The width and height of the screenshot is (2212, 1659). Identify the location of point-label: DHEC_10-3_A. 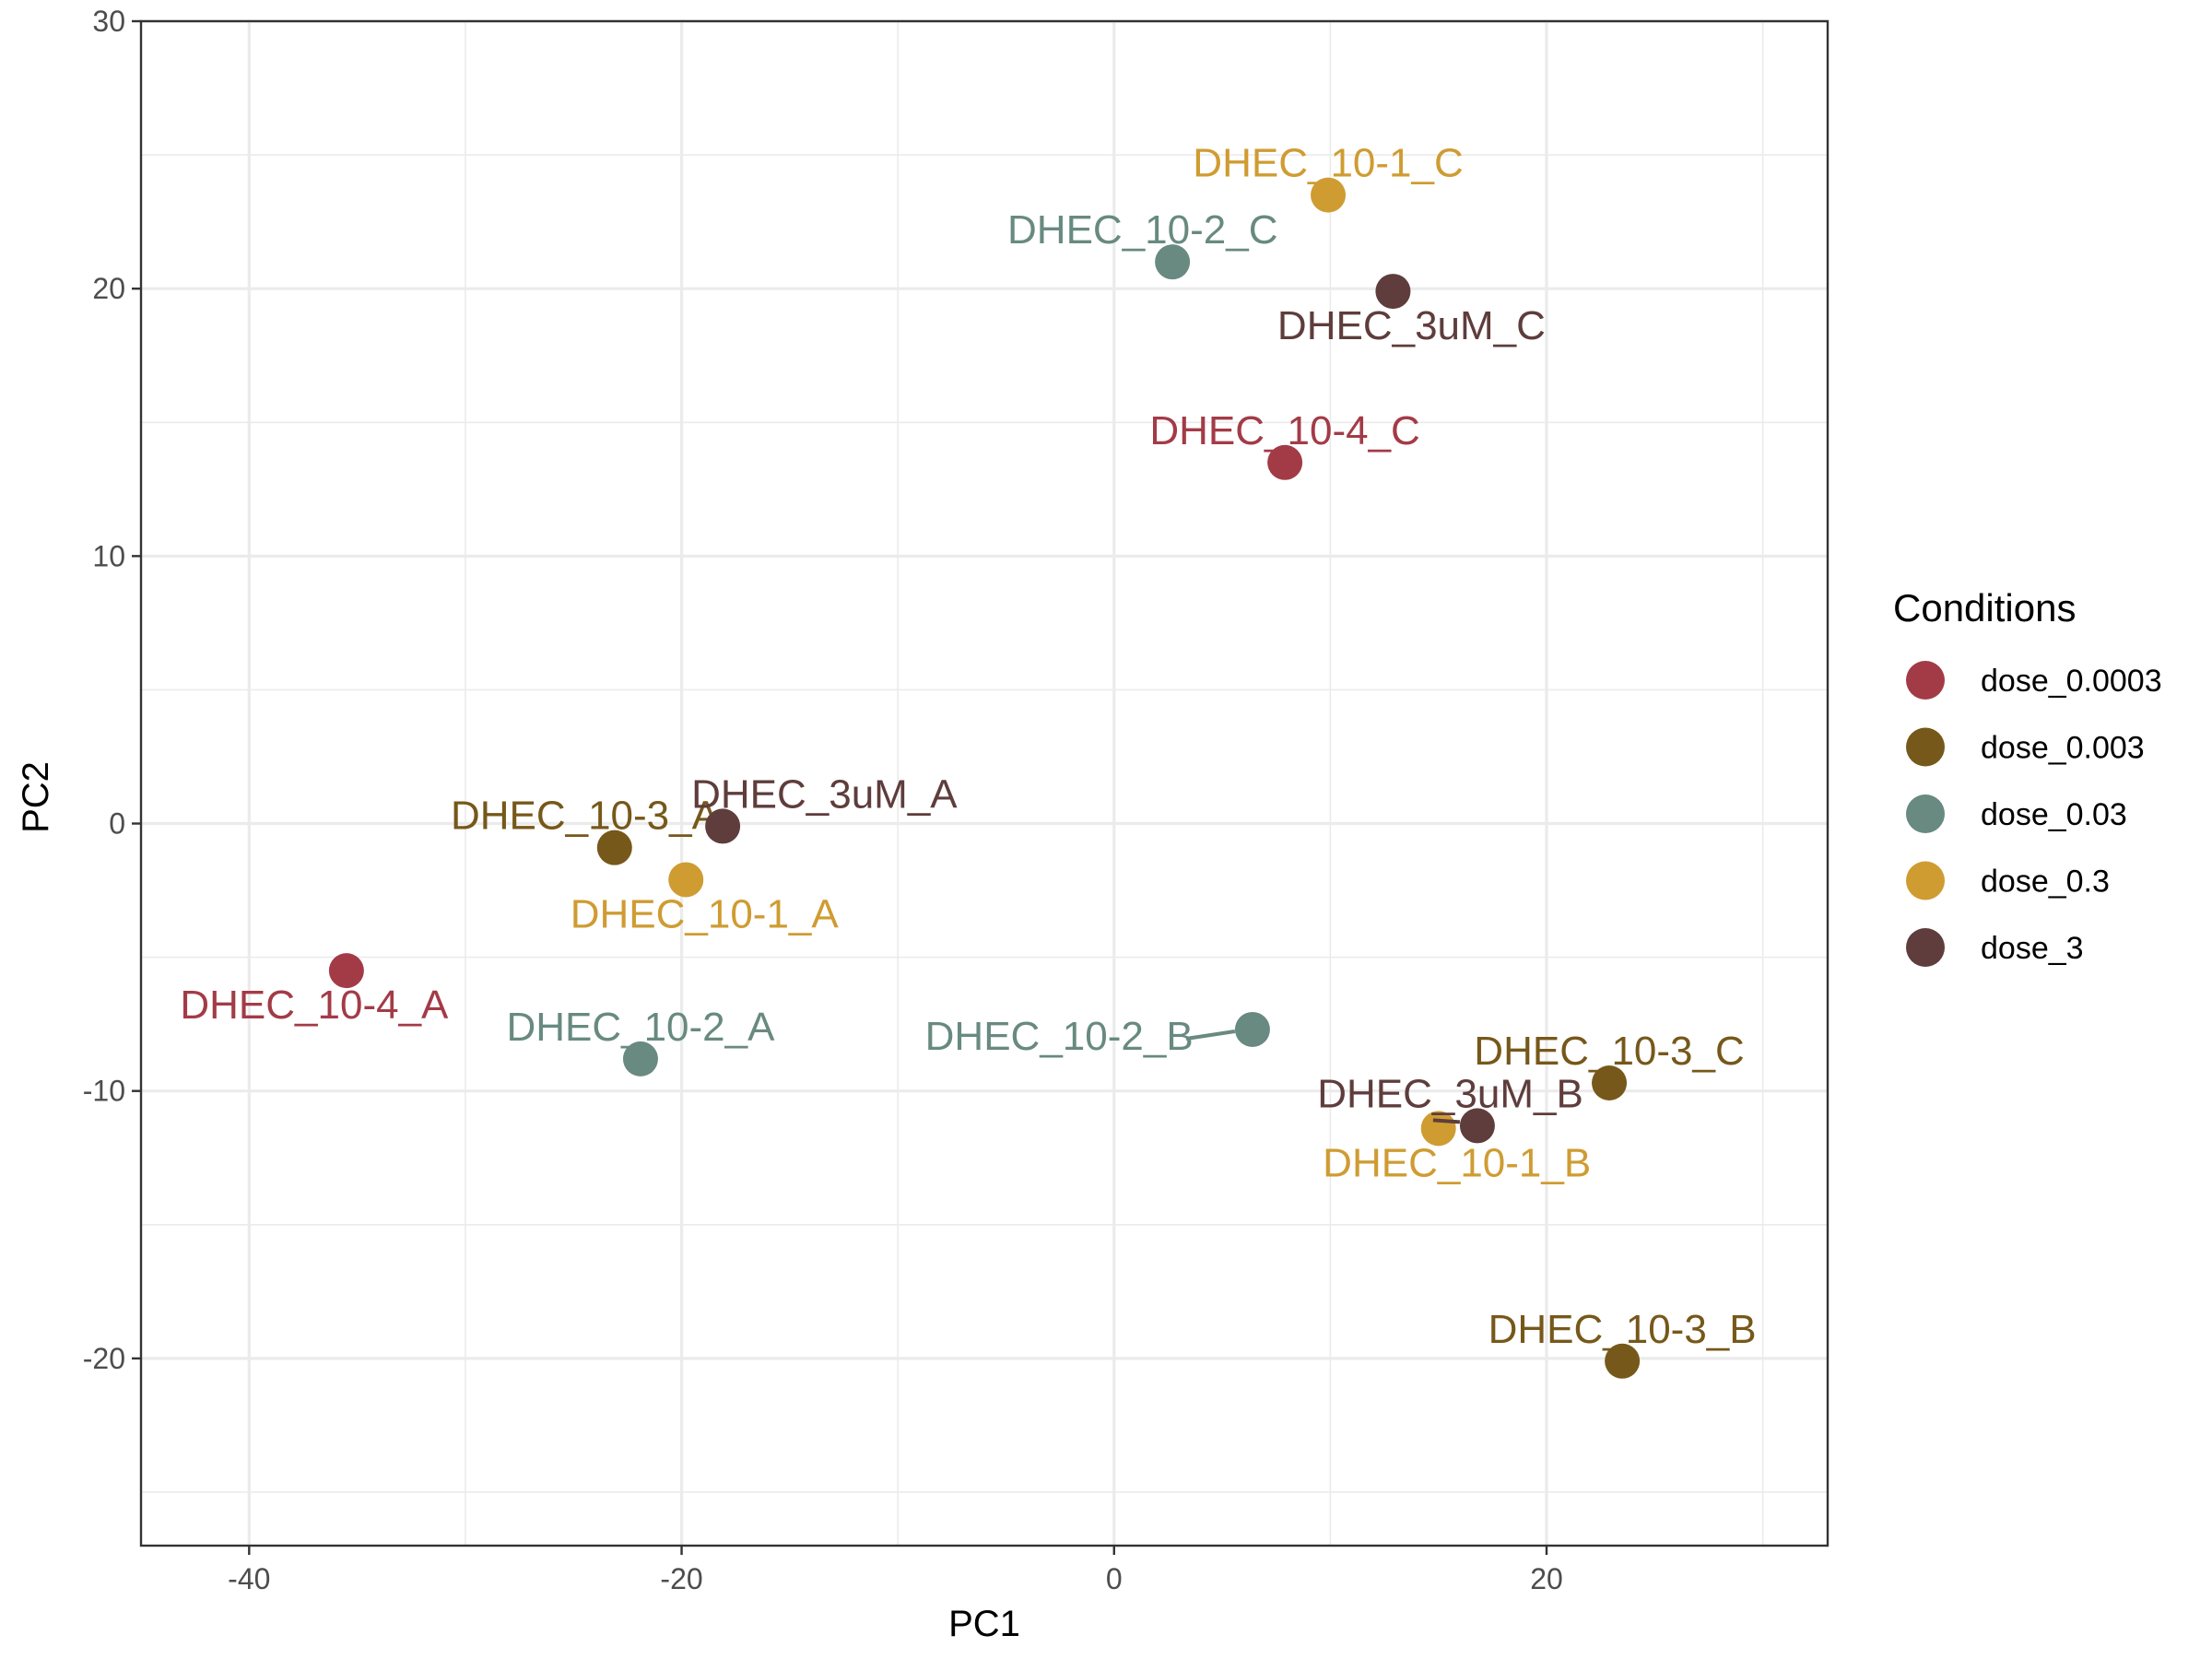
(585, 816).